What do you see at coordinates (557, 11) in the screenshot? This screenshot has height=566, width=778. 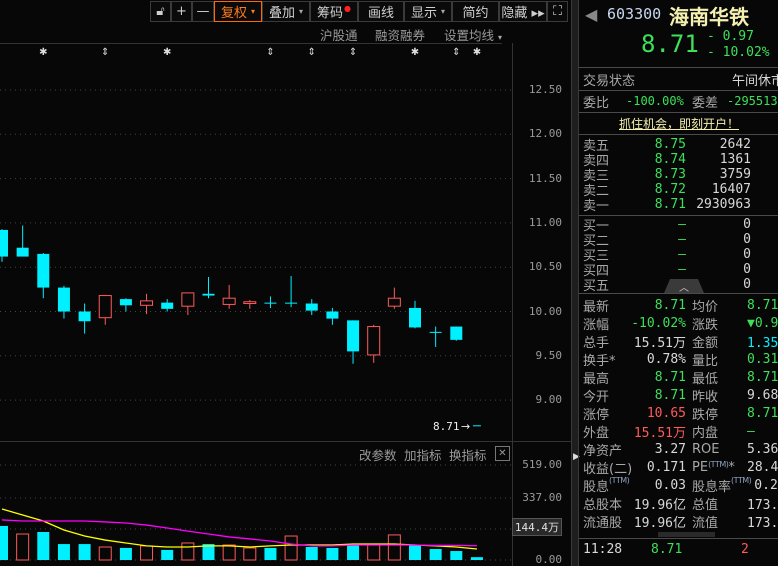 I see `fullscreen-icon: ⛶` at bounding box center [557, 11].